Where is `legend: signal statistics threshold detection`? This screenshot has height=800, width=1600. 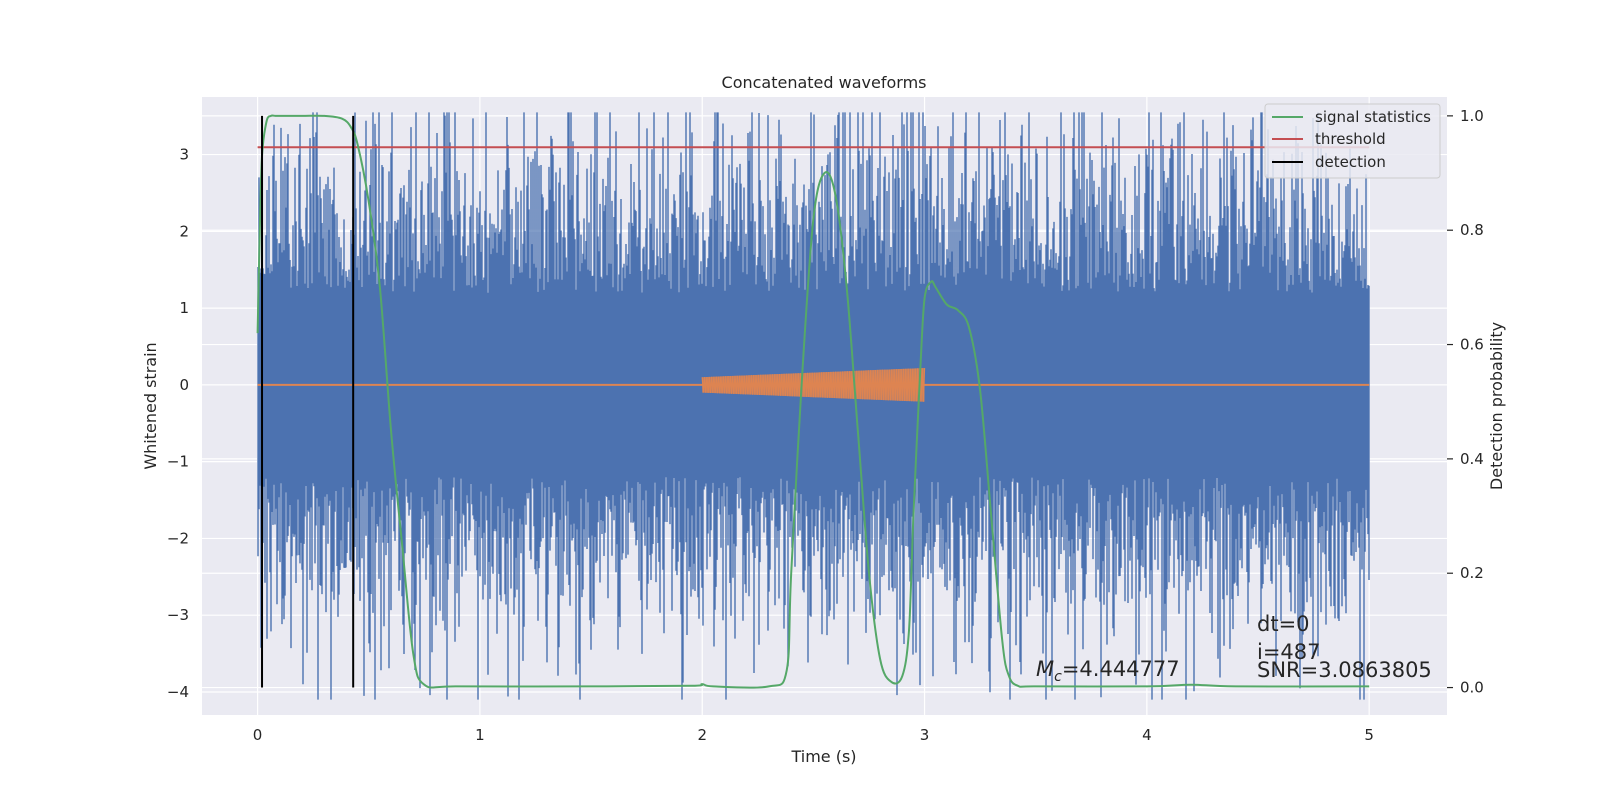
legend: signal statistics threshold detection is located at coordinates (1352, 141).